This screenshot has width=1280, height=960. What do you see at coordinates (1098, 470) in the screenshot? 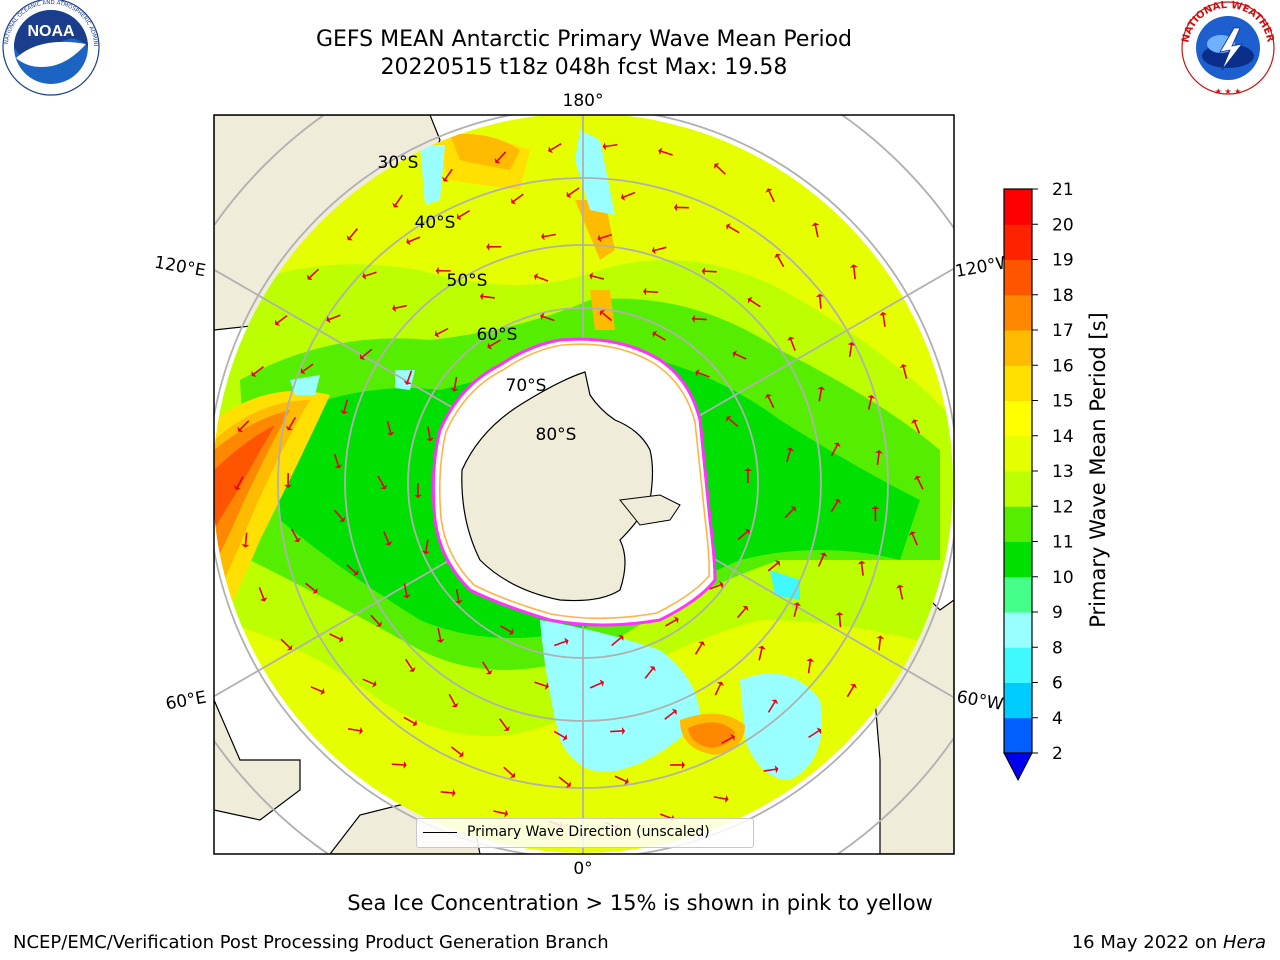
I see `colorbar-label: Primary Wave Mean Period [s]` at bounding box center [1098, 470].